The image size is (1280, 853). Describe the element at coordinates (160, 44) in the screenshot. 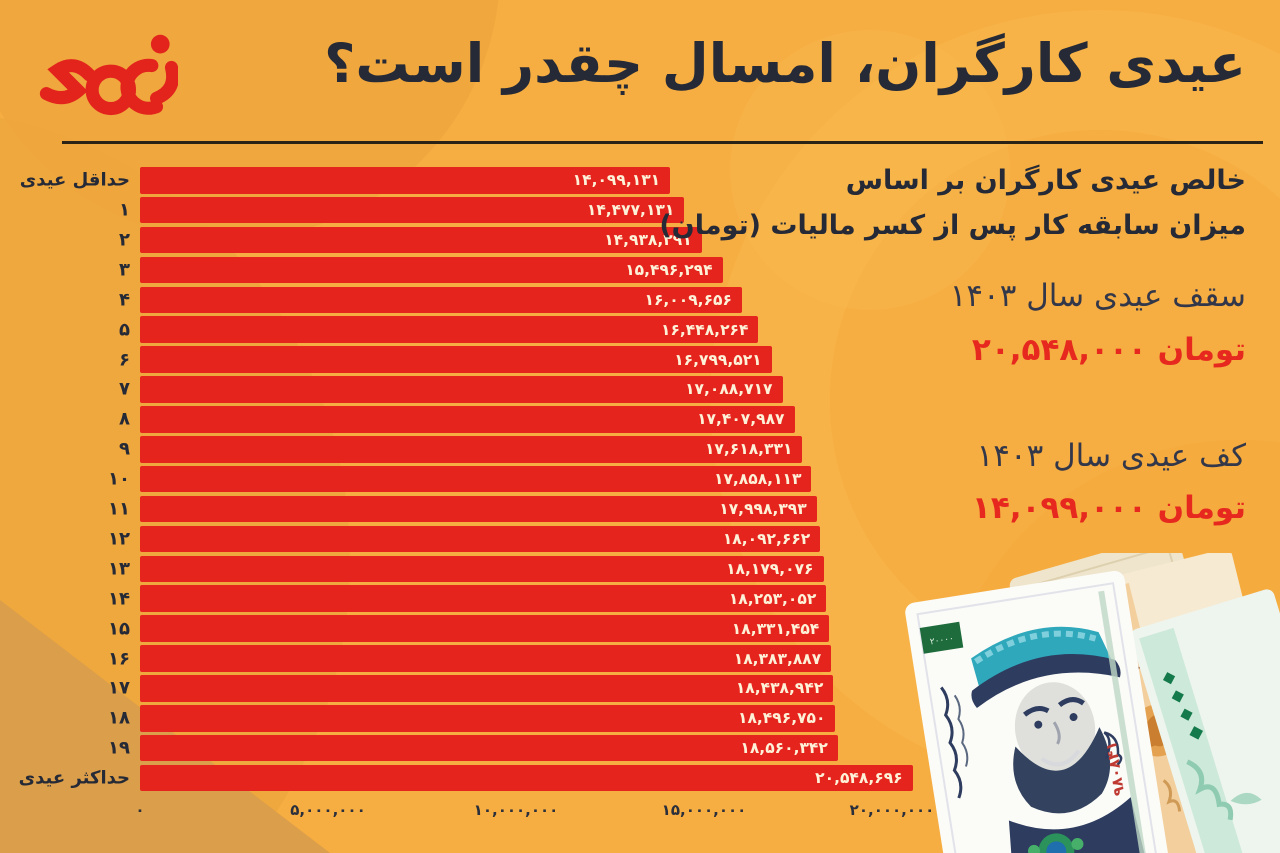

I see `logo-dot` at that location.